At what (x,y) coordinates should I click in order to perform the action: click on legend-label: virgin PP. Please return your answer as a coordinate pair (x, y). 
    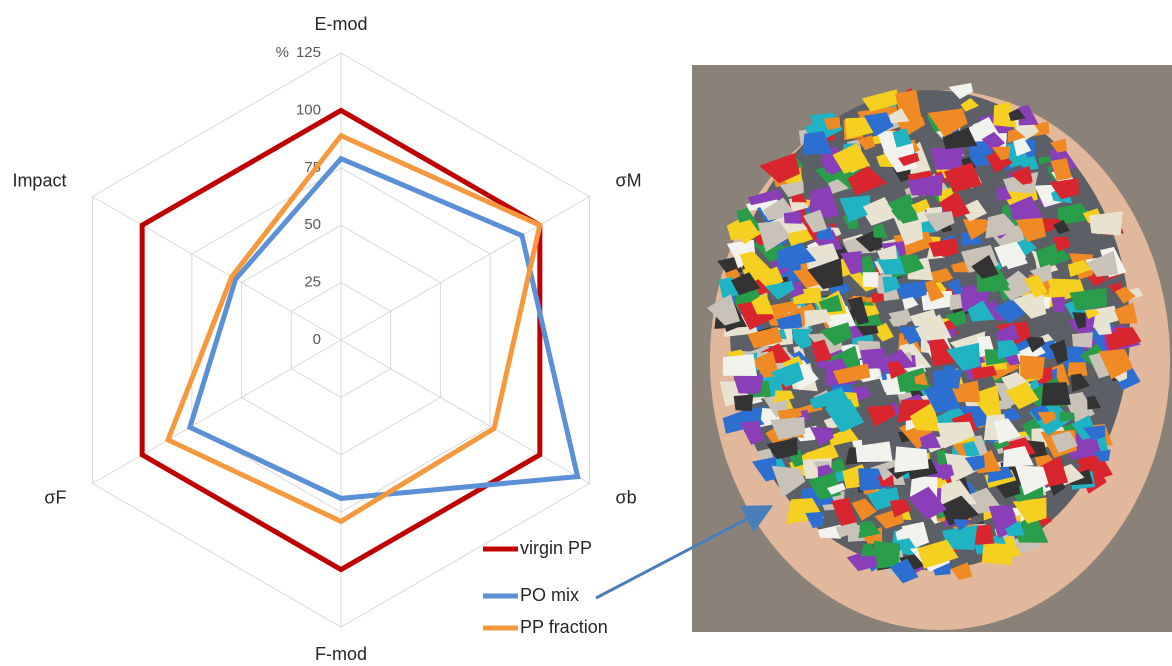
    Looking at the image, I should click on (556, 548).